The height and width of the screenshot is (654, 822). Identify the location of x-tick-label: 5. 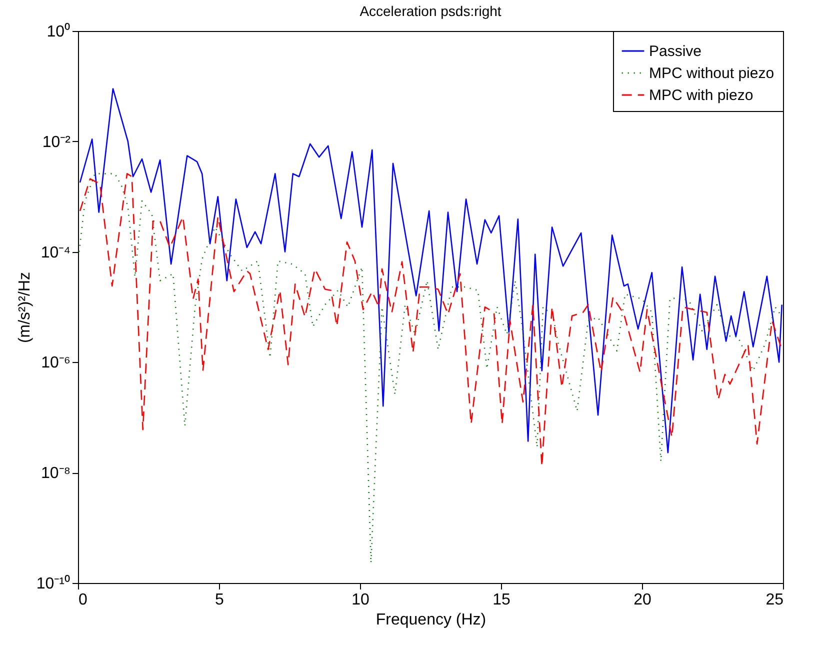
(219, 600).